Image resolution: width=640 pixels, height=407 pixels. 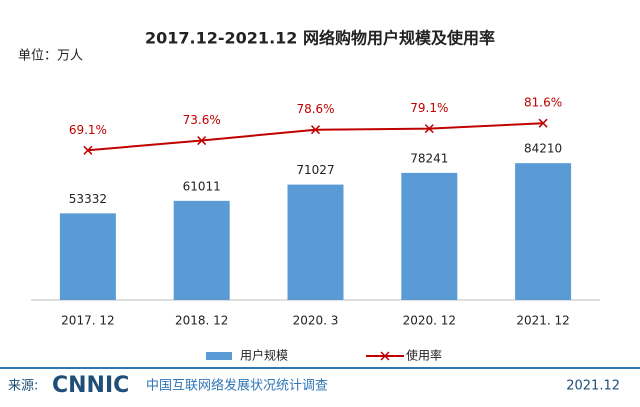 I want to click on rate-label: 81.6%, so click(x=543, y=103).